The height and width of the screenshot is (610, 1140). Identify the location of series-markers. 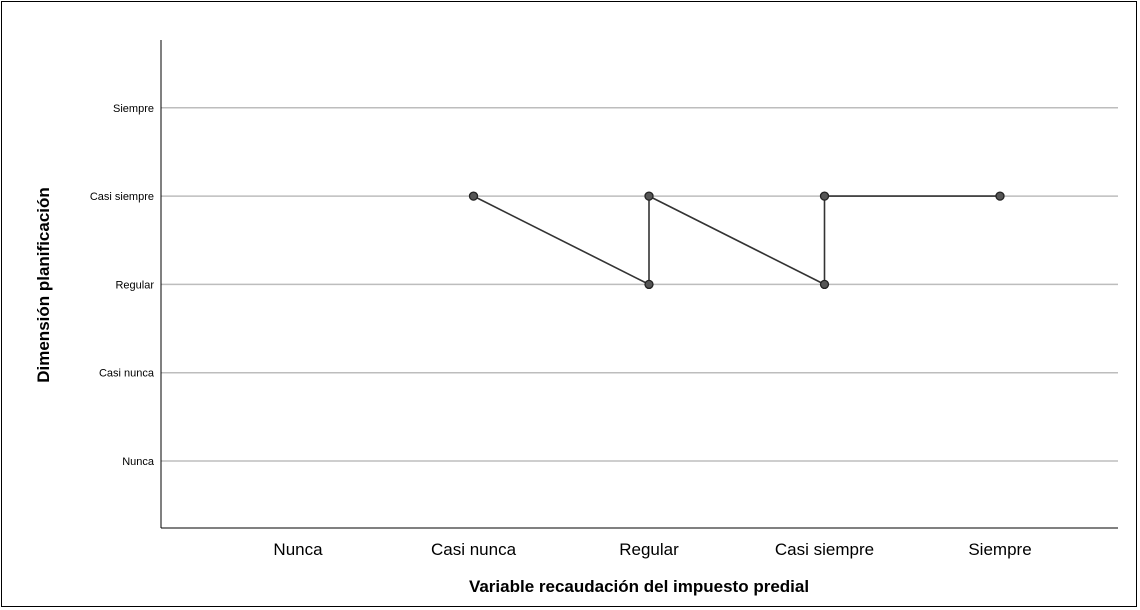
(736, 240).